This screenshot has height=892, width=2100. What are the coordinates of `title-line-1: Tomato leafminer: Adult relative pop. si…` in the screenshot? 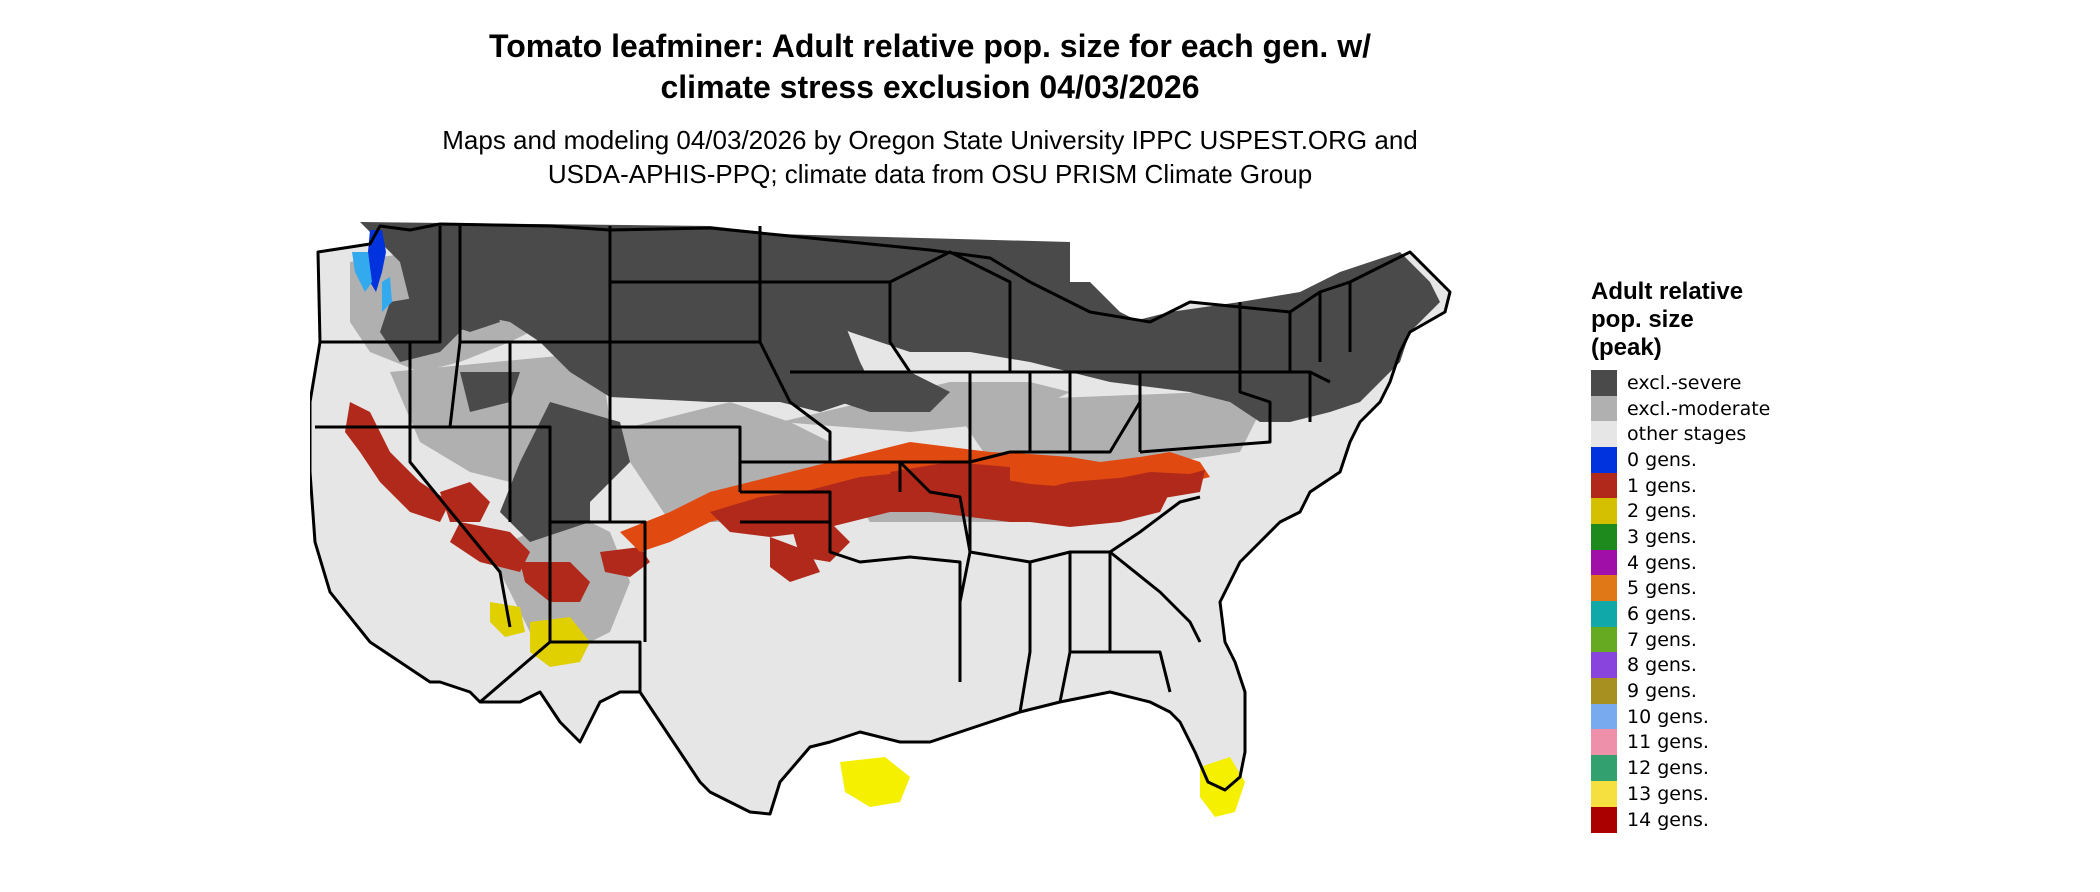 It's located at (930, 46).